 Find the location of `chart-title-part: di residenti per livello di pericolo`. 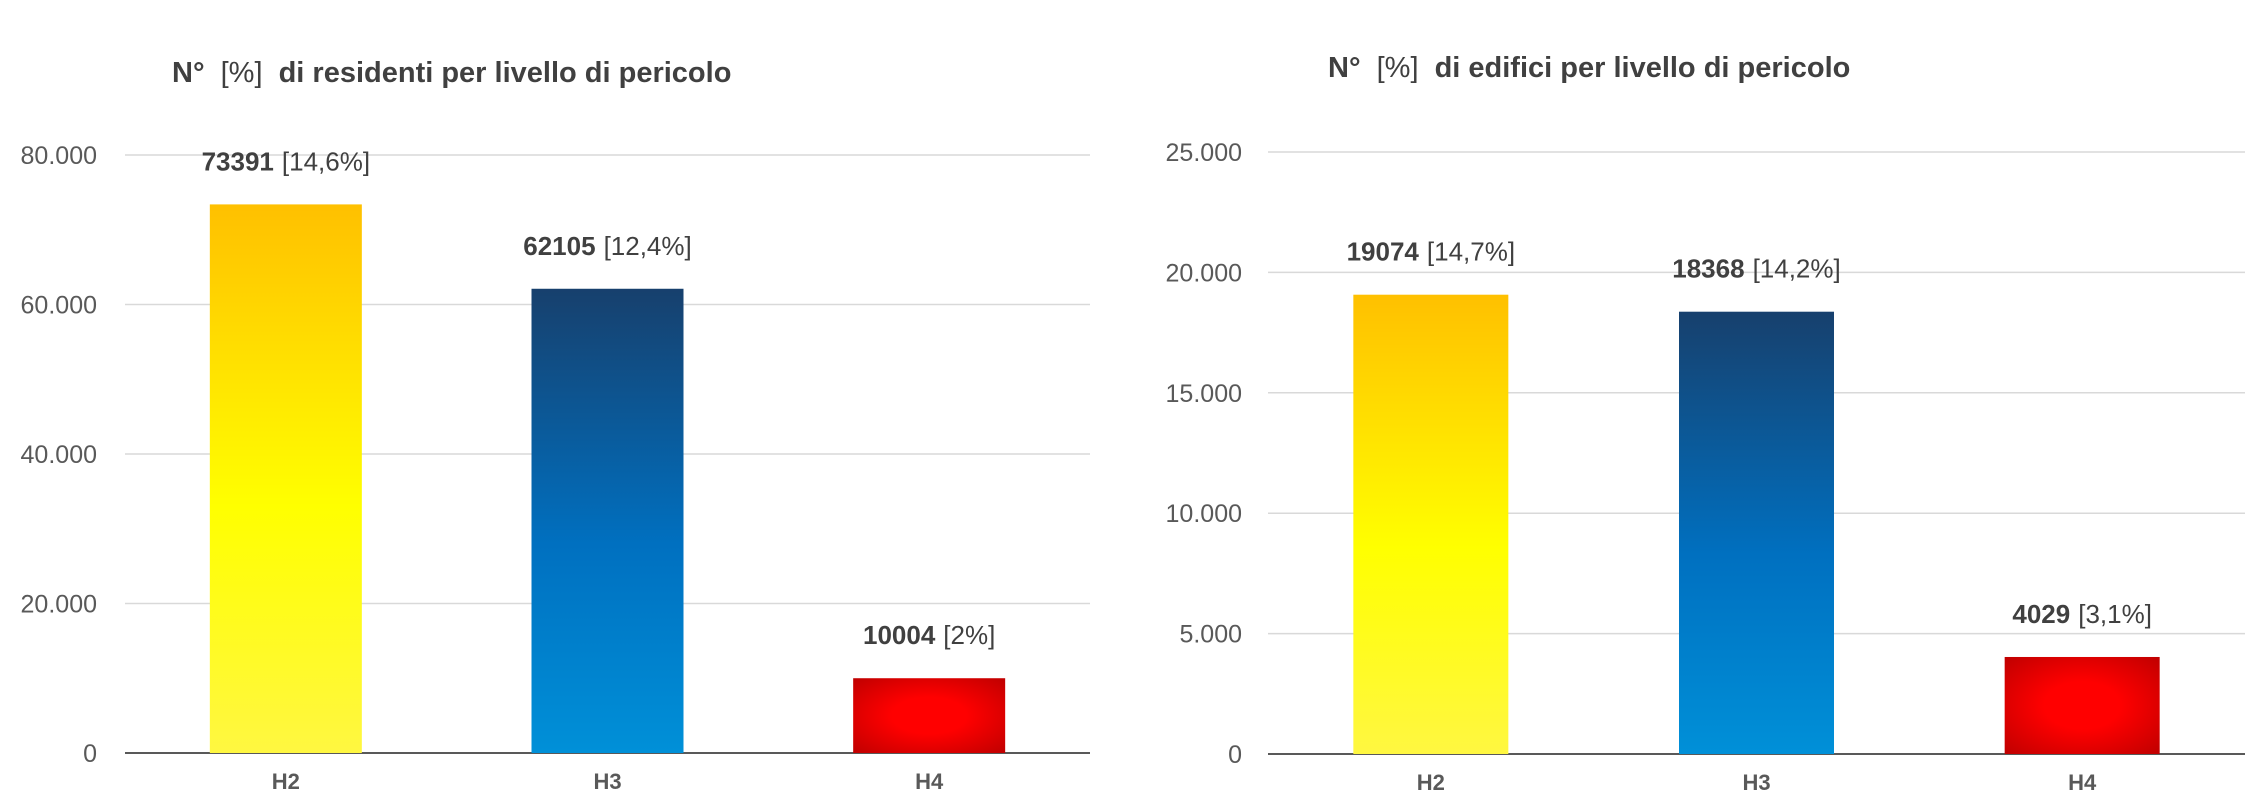

chart-title-part: di residenti per livello di pericolo is located at coordinates (505, 73).